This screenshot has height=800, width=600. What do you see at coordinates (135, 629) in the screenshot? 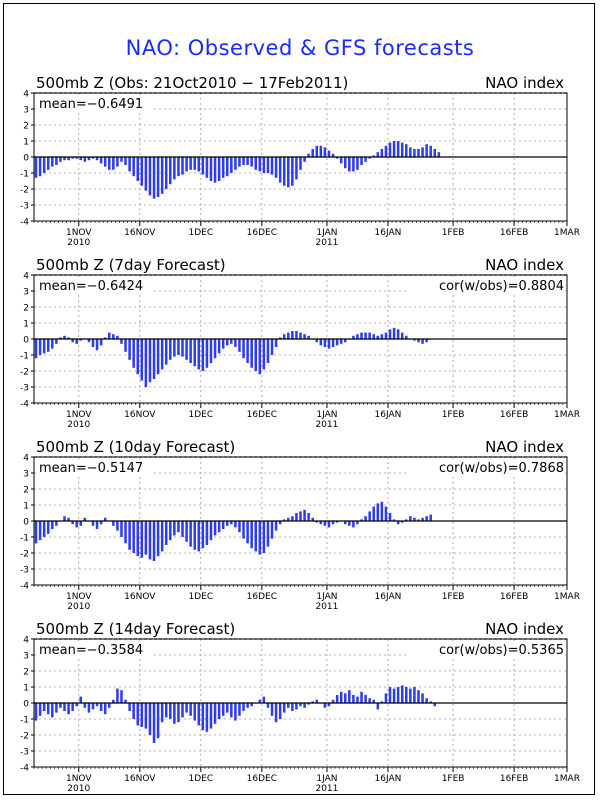
I see `panel-title: 500mb Z (14day Forecast)` at bounding box center [135, 629].